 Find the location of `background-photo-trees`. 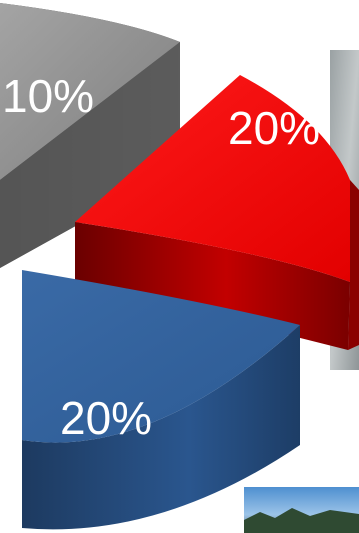

background-photo-trees is located at coordinates (301, 520).